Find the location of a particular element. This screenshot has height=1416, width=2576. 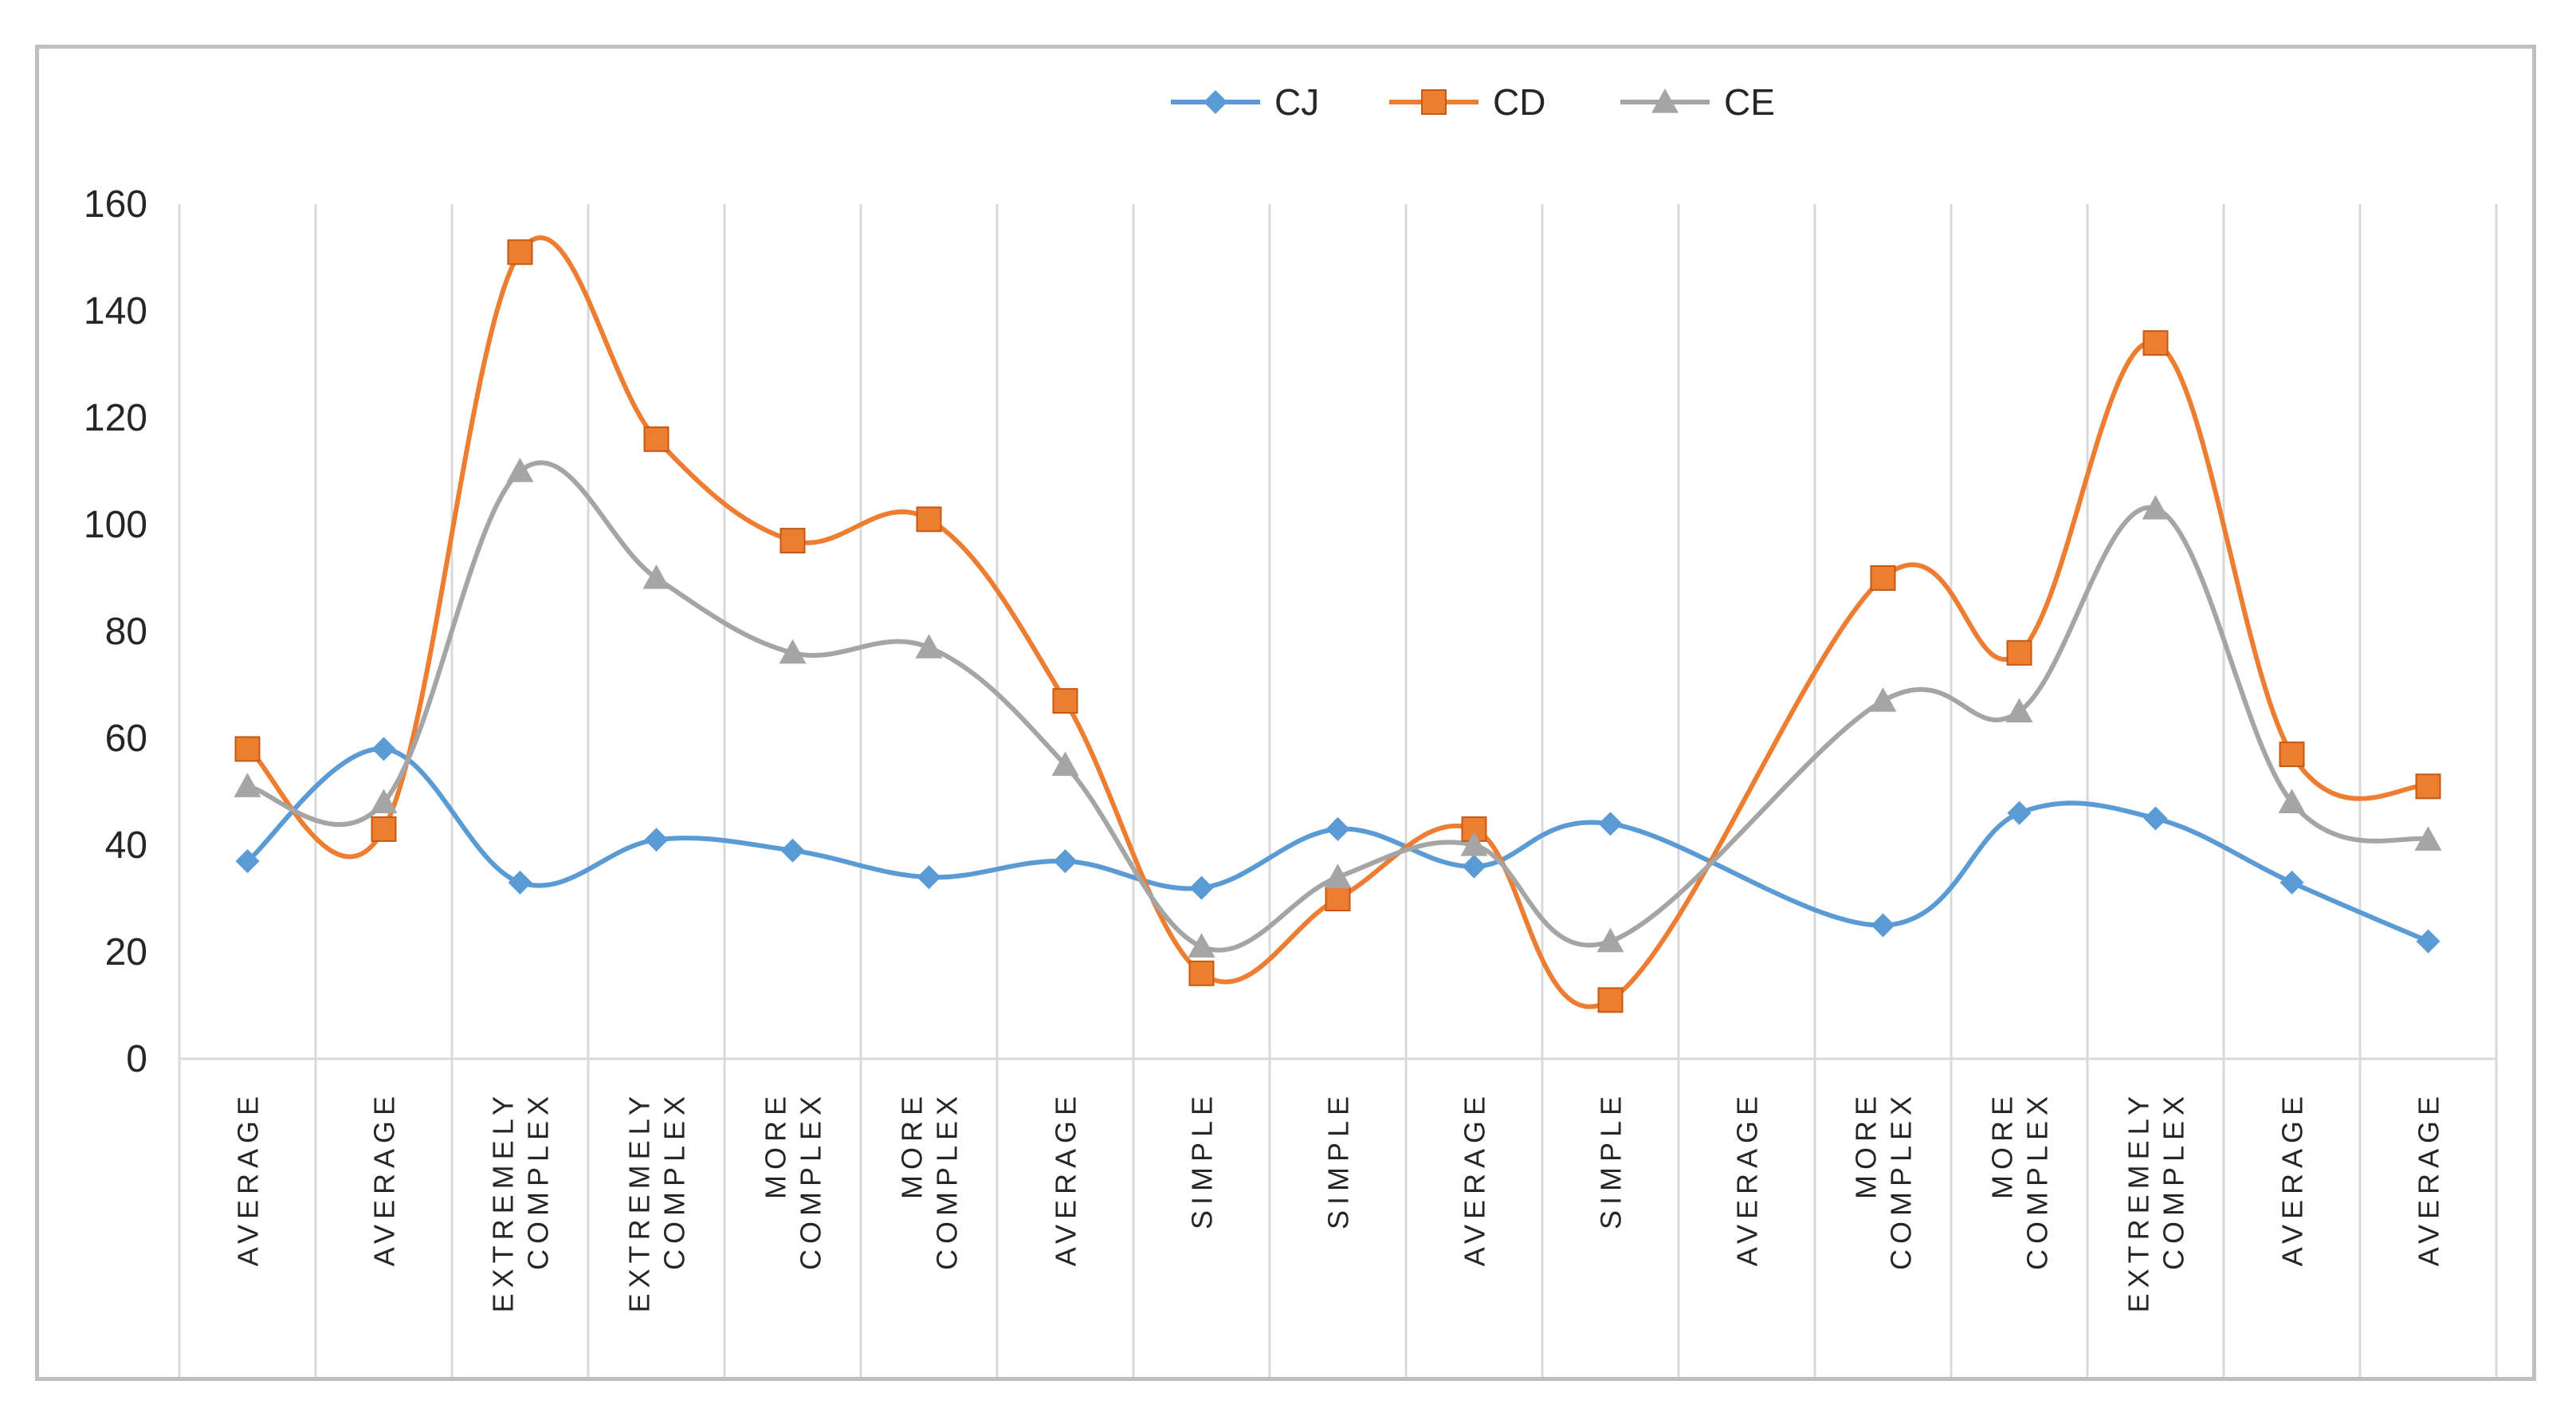

y-tick-label: 120 is located at coordinates (116, 418).